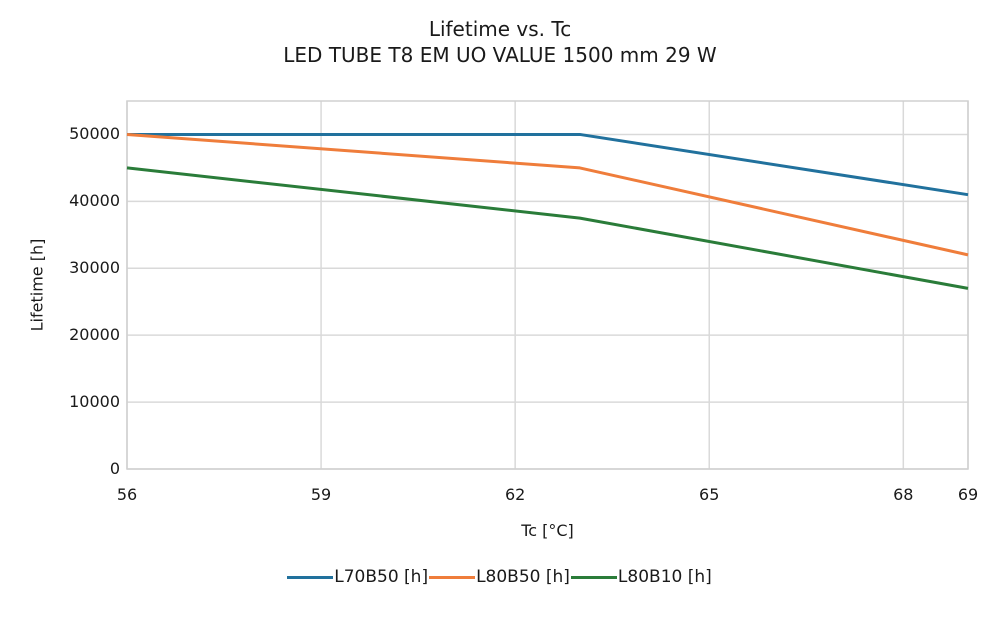 The image size is (1000, 619). Describe the element at coordinates (500, 29) in the screenshot. I see `chart-title: Lifetime vs. Tc` at that location.